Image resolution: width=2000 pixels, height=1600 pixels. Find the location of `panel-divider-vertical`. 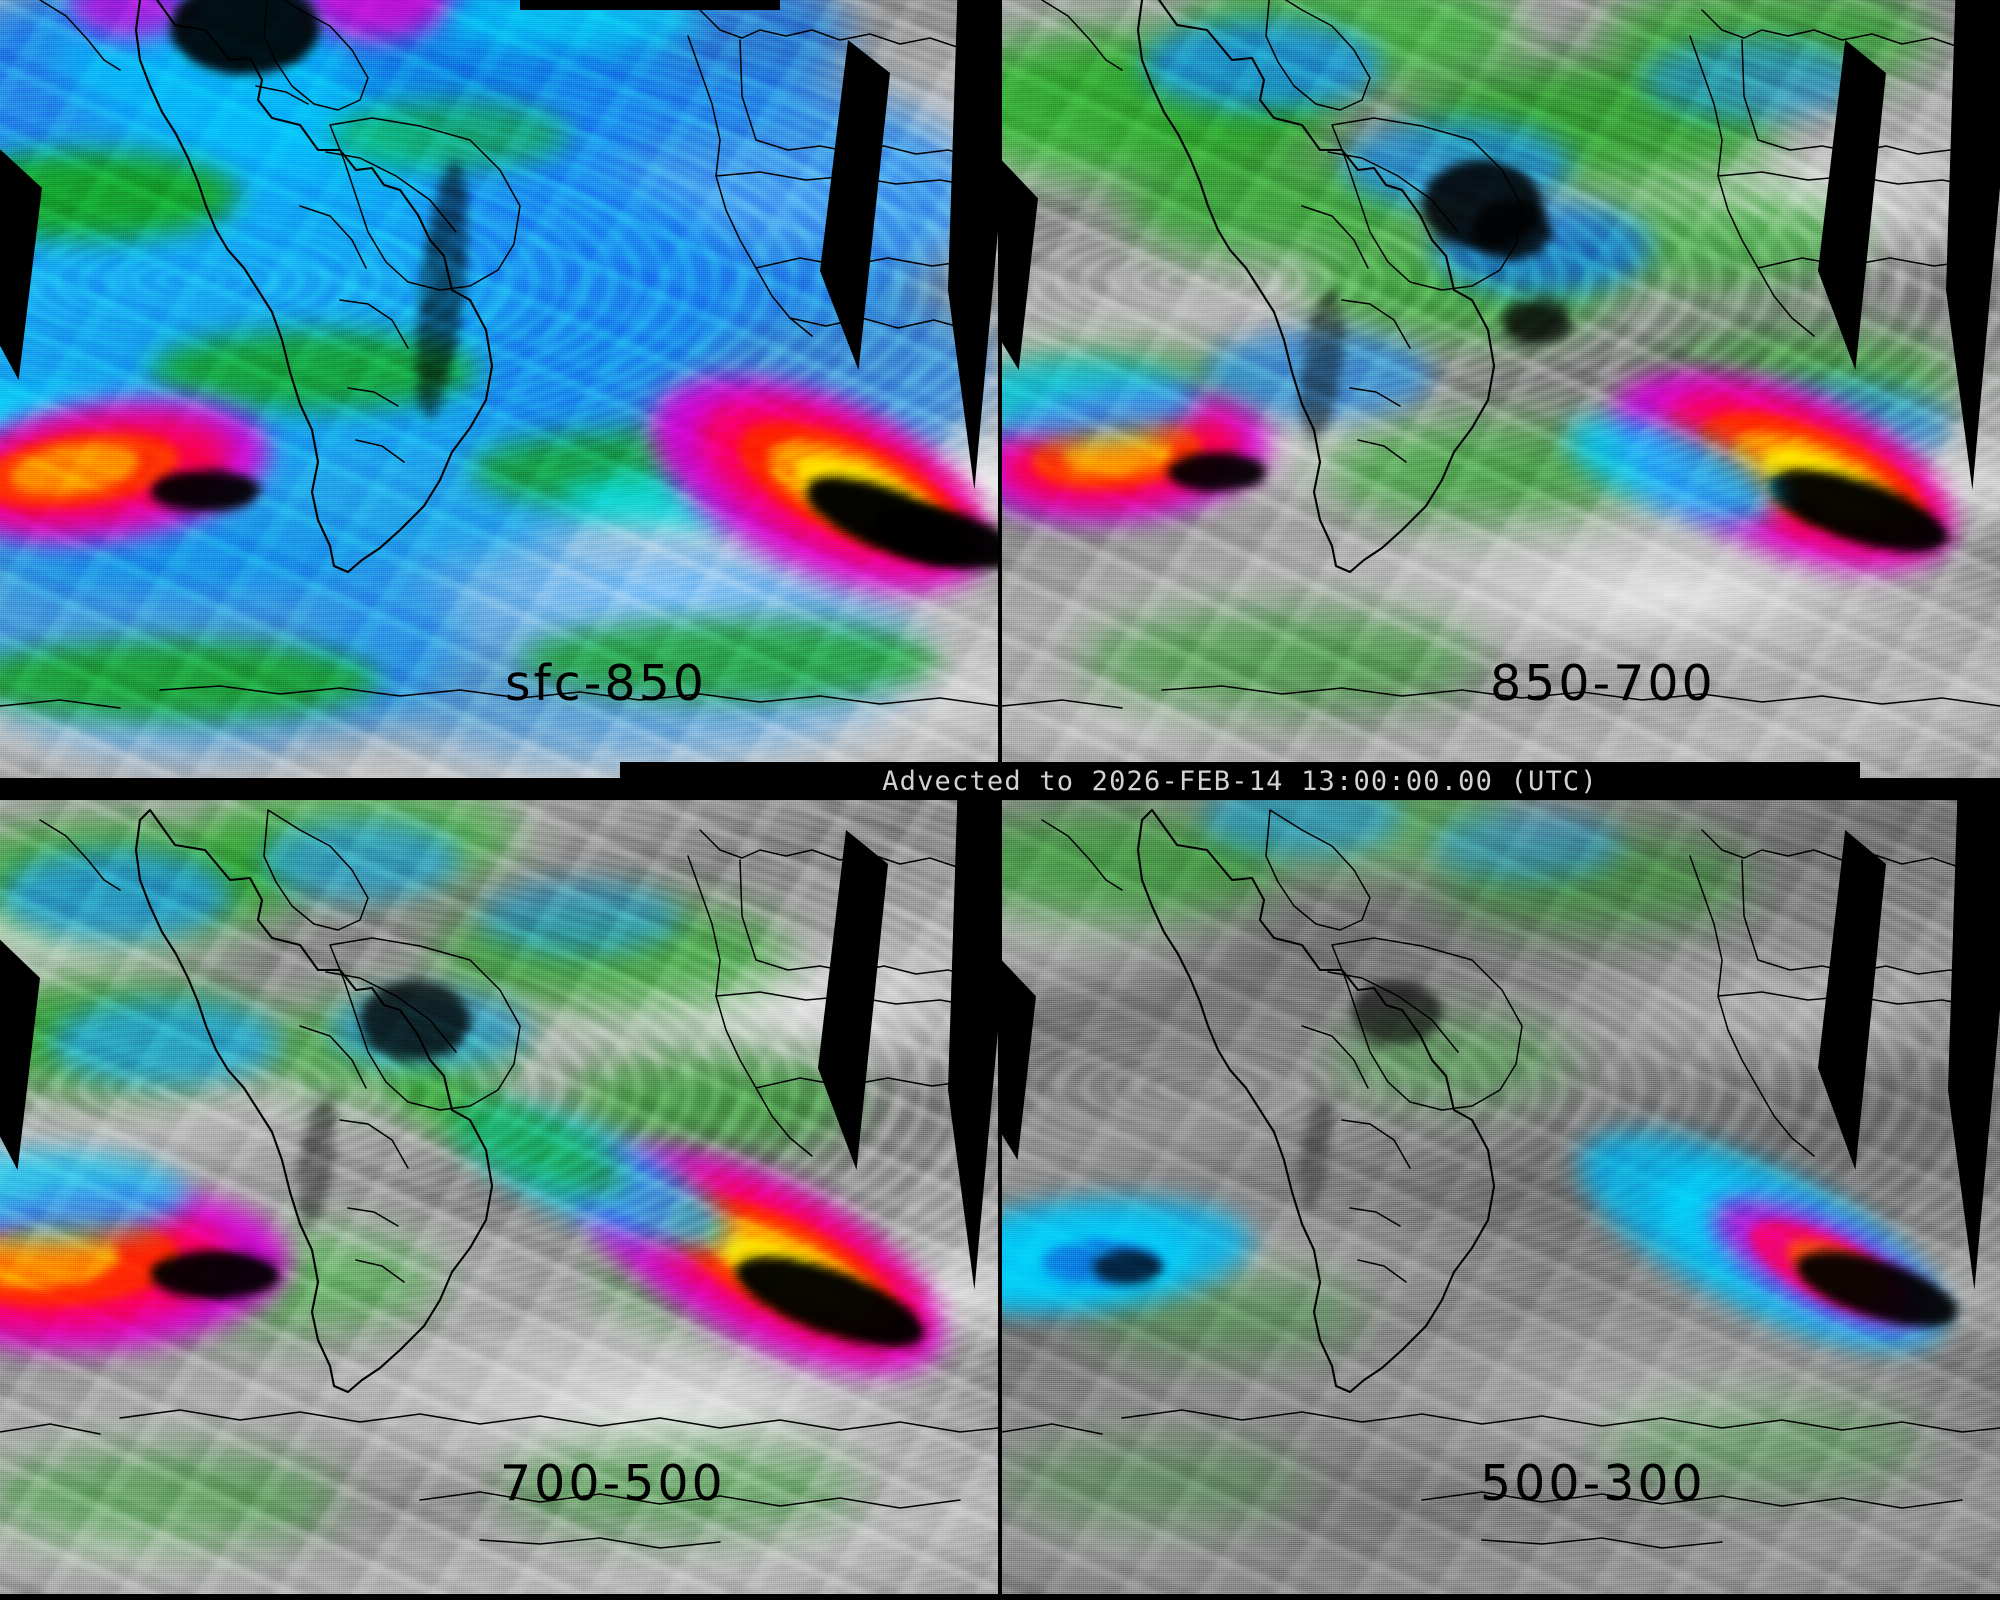

panel-divider-vertical is located at coordinates (1000, 800).